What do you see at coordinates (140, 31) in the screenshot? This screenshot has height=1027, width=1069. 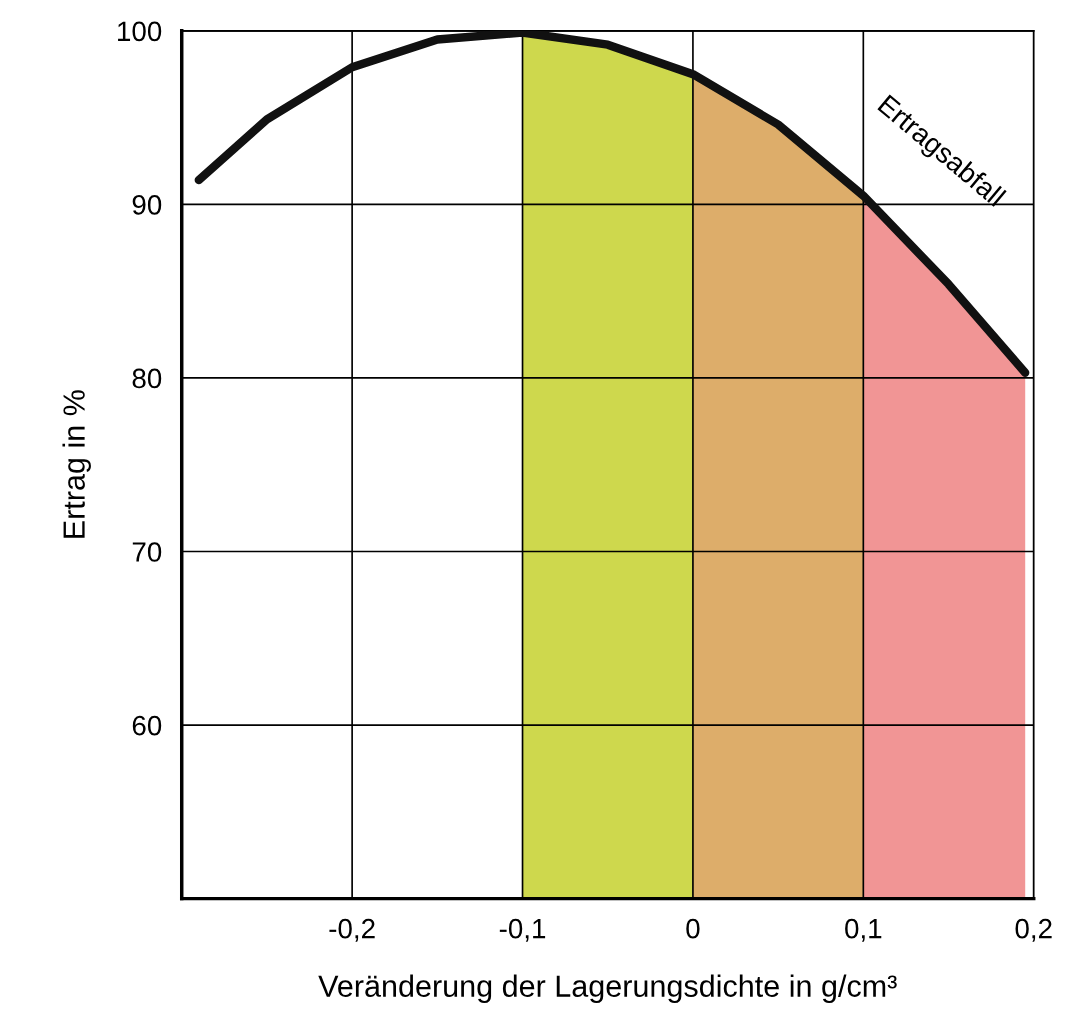 I see `y-tick-label: 100` at bounding box center [140, 31].